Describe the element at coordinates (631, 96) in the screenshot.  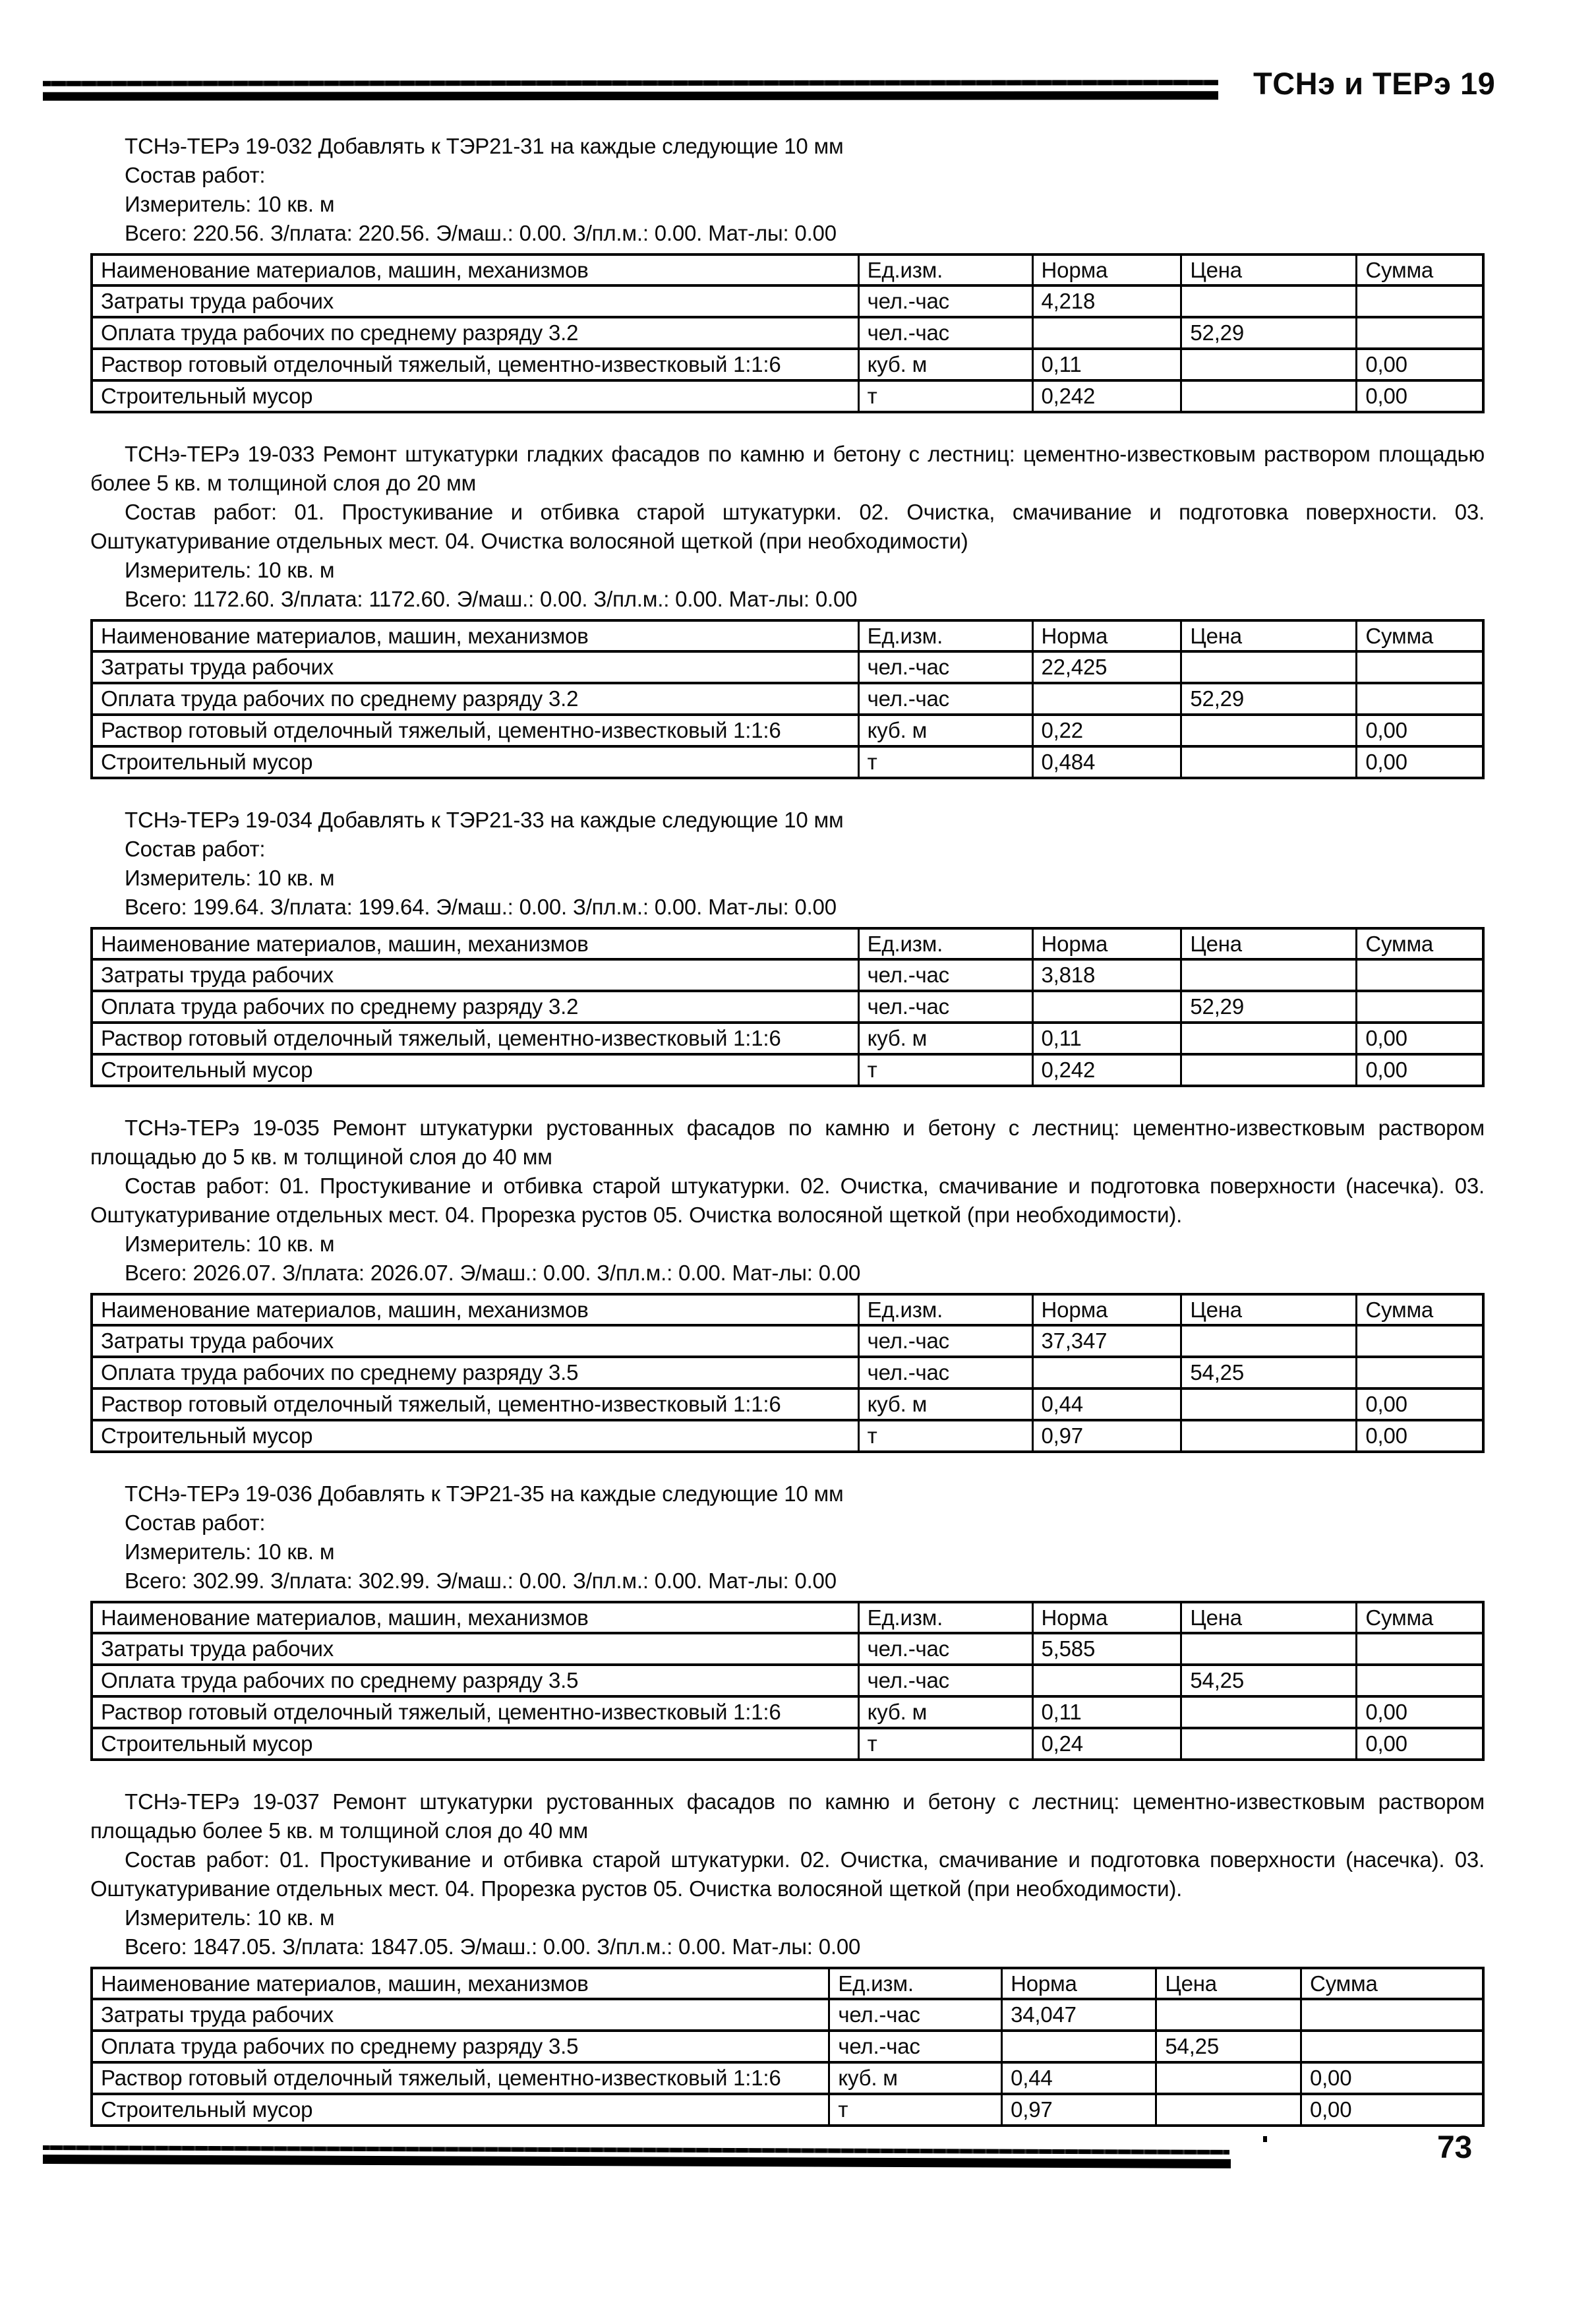
I see `top-rule-thick` at that location.